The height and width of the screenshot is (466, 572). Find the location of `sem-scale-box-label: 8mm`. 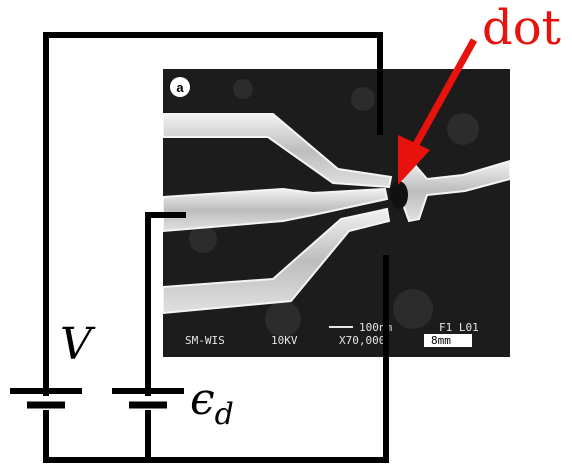

sem-scale-box-label: 8mm is located at coordinates (441, 340).